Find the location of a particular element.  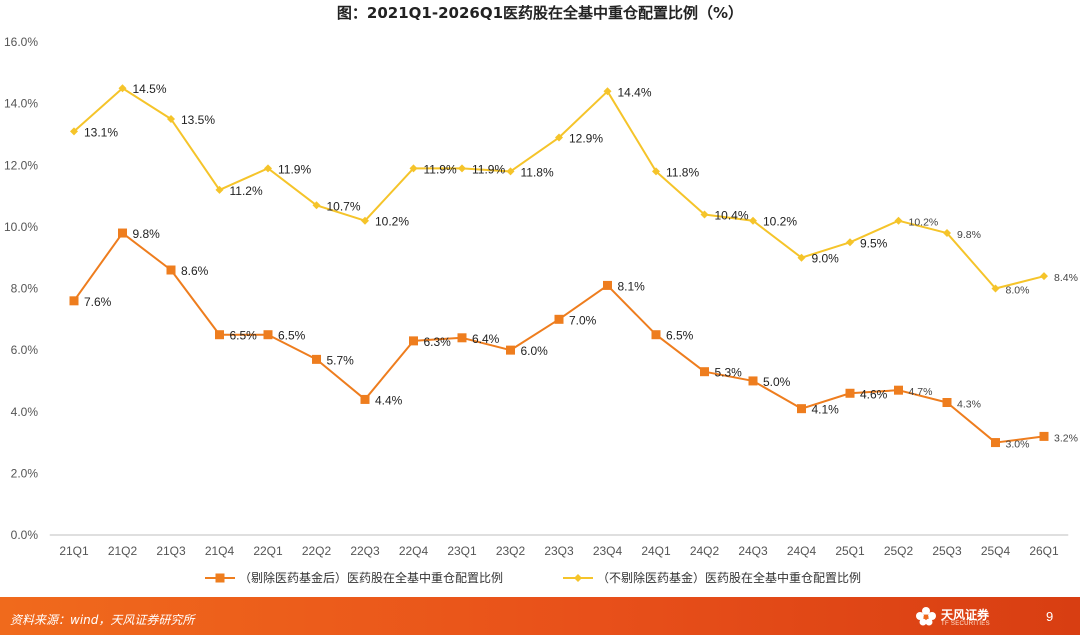

flower-logo-icon is located at coordinates (926, 616).